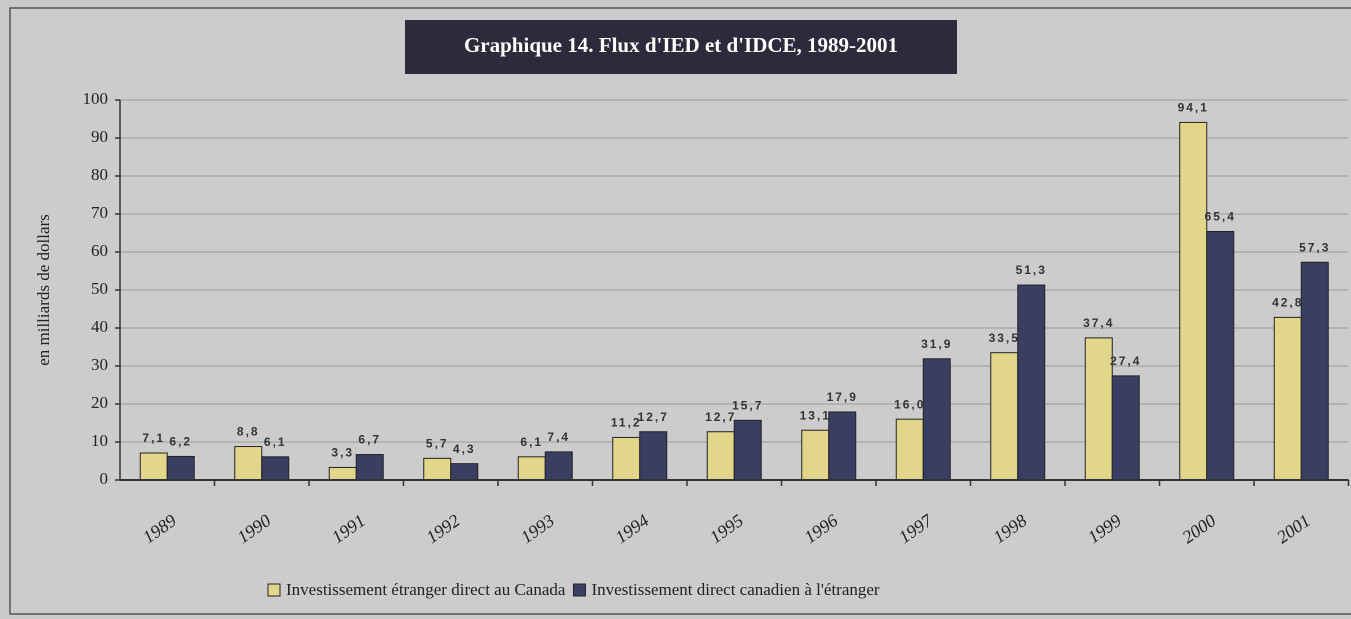 The width and height of the screenshot is (1351, 619). Describe the element at coordinates (909, 404) in the screenshot. I see `value-label: 16,0` at that location.